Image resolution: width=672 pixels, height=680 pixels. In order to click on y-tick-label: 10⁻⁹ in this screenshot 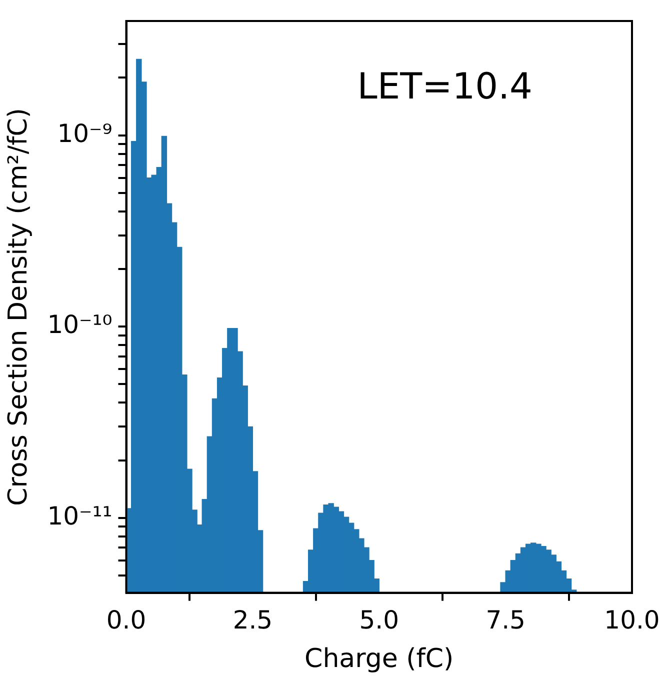, I will do `click(84, 133)`.